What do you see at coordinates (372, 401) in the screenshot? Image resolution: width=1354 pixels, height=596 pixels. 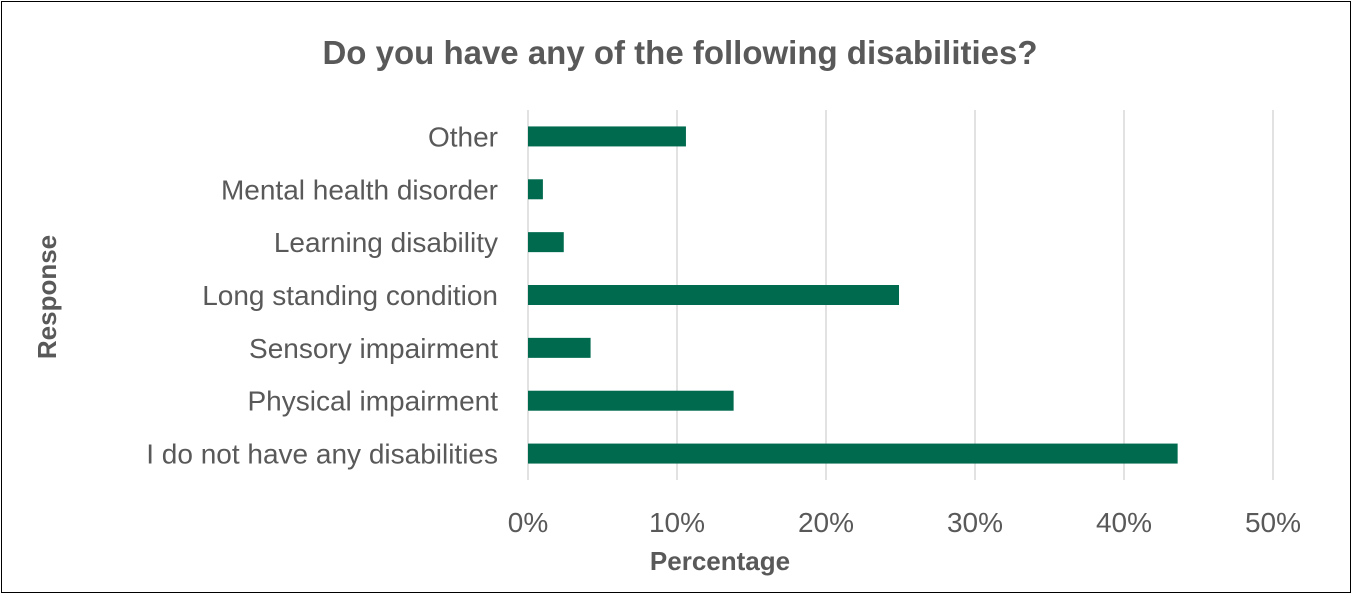 I see `category-label: Physical impairment` at bounding box center [372, 401].